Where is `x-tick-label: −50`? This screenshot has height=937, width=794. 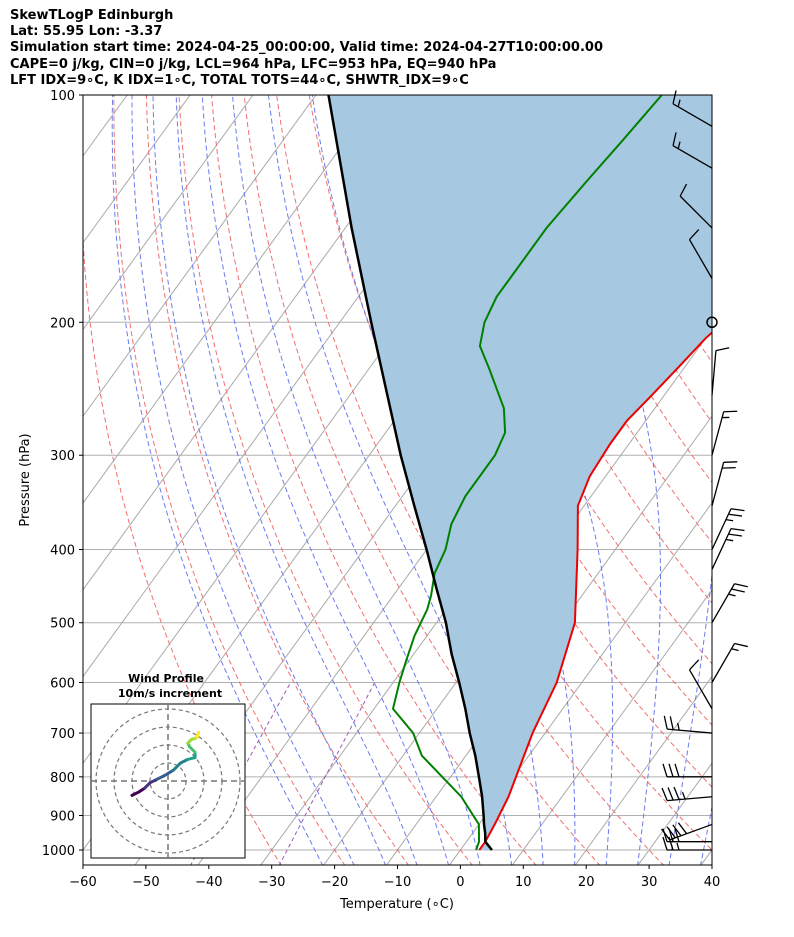
x-tick-label: −50 is located at coordinates (145, 882).